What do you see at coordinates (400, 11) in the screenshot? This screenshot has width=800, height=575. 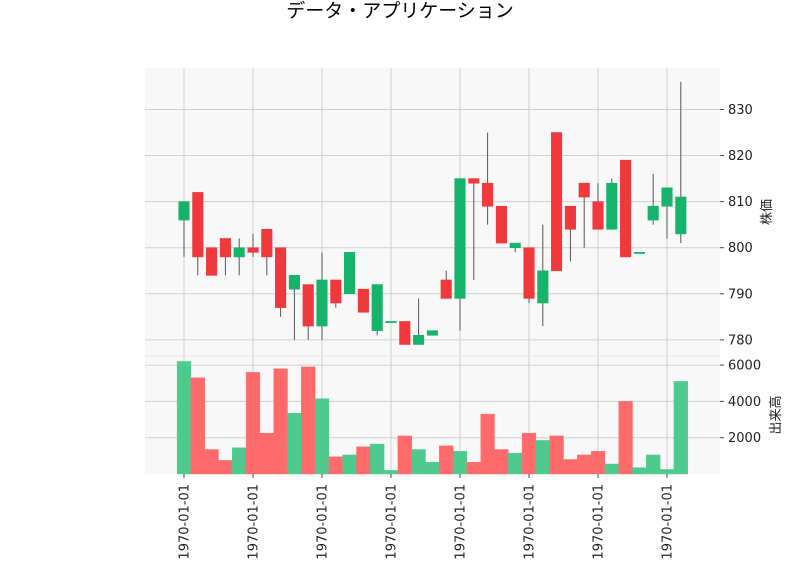 I see `chart-title: データ・アプリケーション` at bounding box center [400, 11].